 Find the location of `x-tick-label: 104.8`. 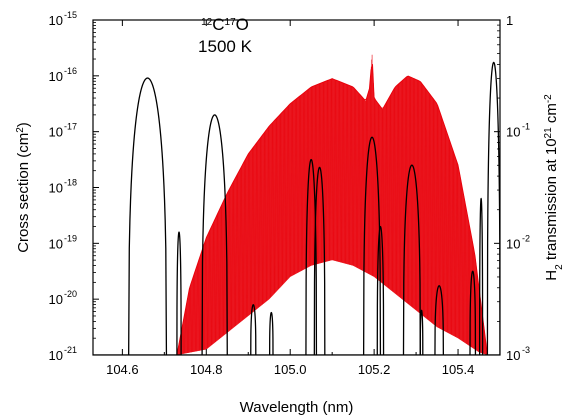

x-tick-label: 104.8 is located at coordinates (206, 369).